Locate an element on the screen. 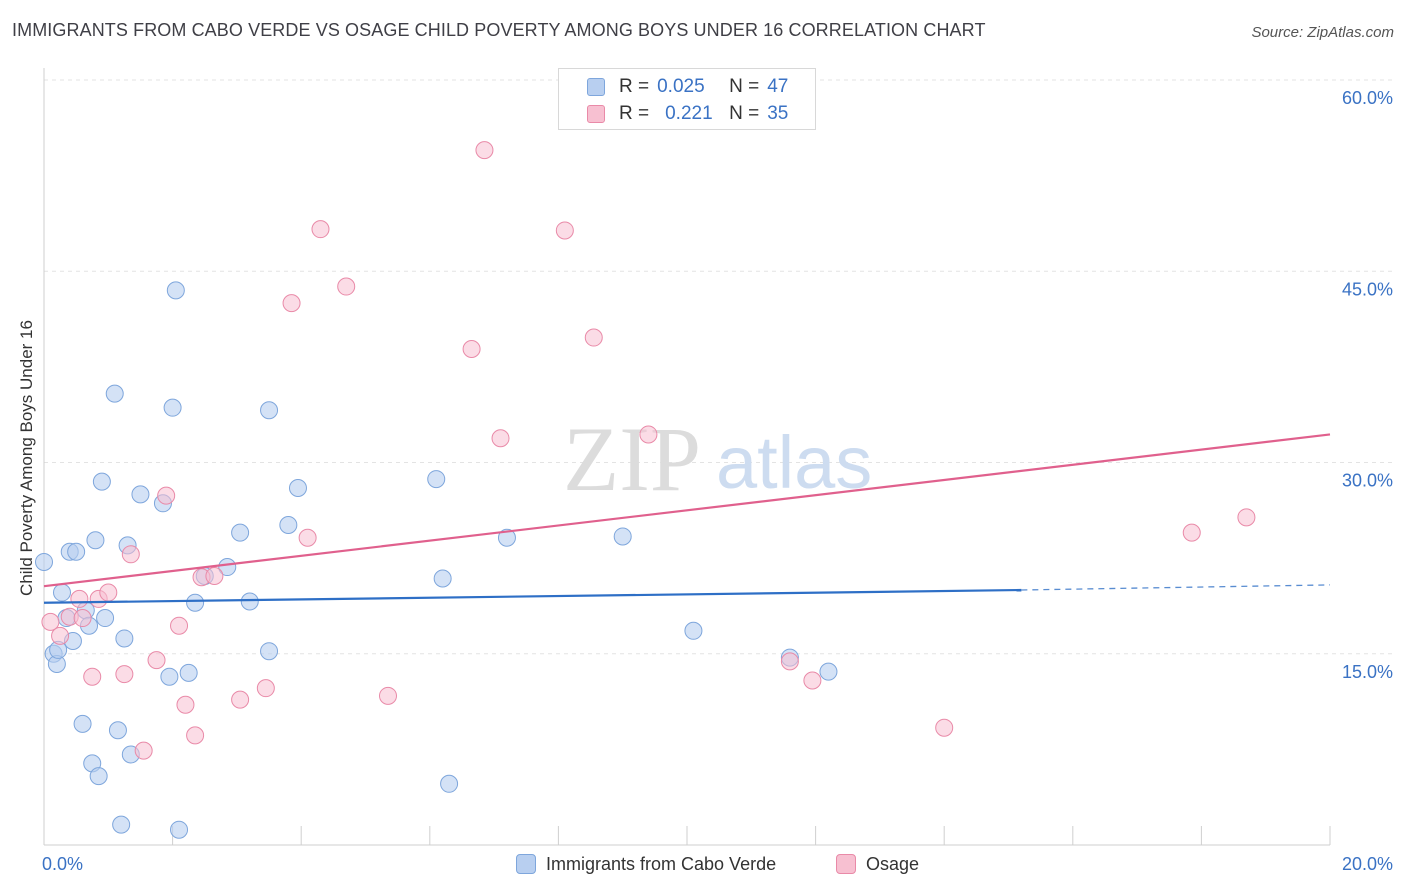 The image size is (1406, 892). y-axis-label: Child Poverty Among Boys Under 16 is located at coordinates (26, 458).